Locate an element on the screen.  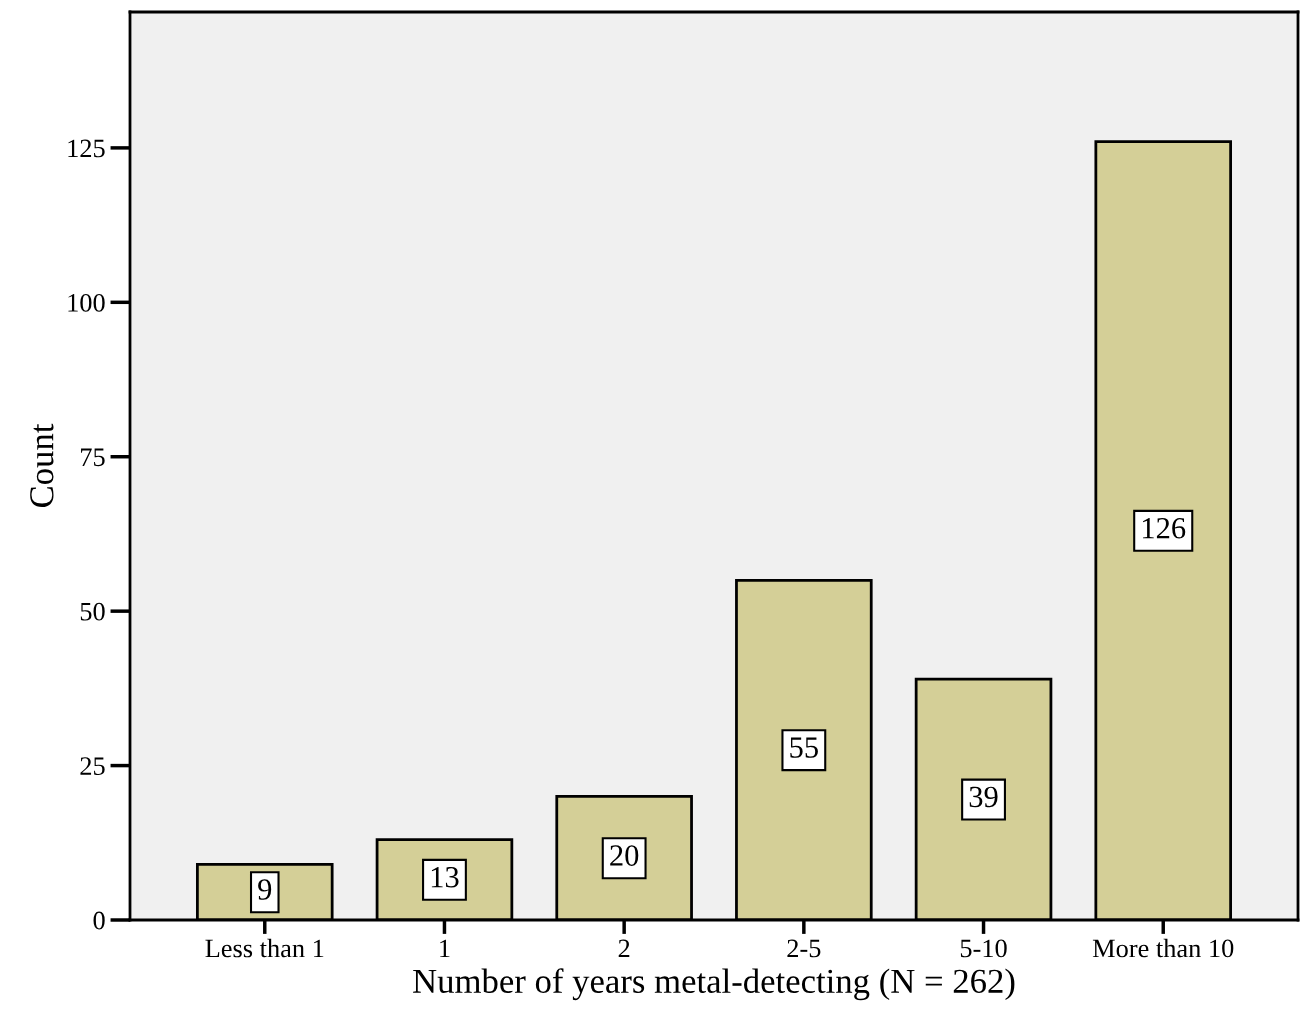
x-tick-label: Less than 1 is located at coordinates (264, 948).